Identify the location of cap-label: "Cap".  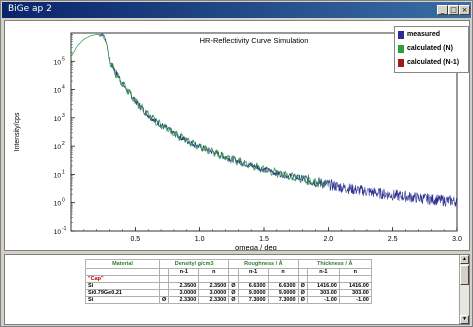
(122, 279).